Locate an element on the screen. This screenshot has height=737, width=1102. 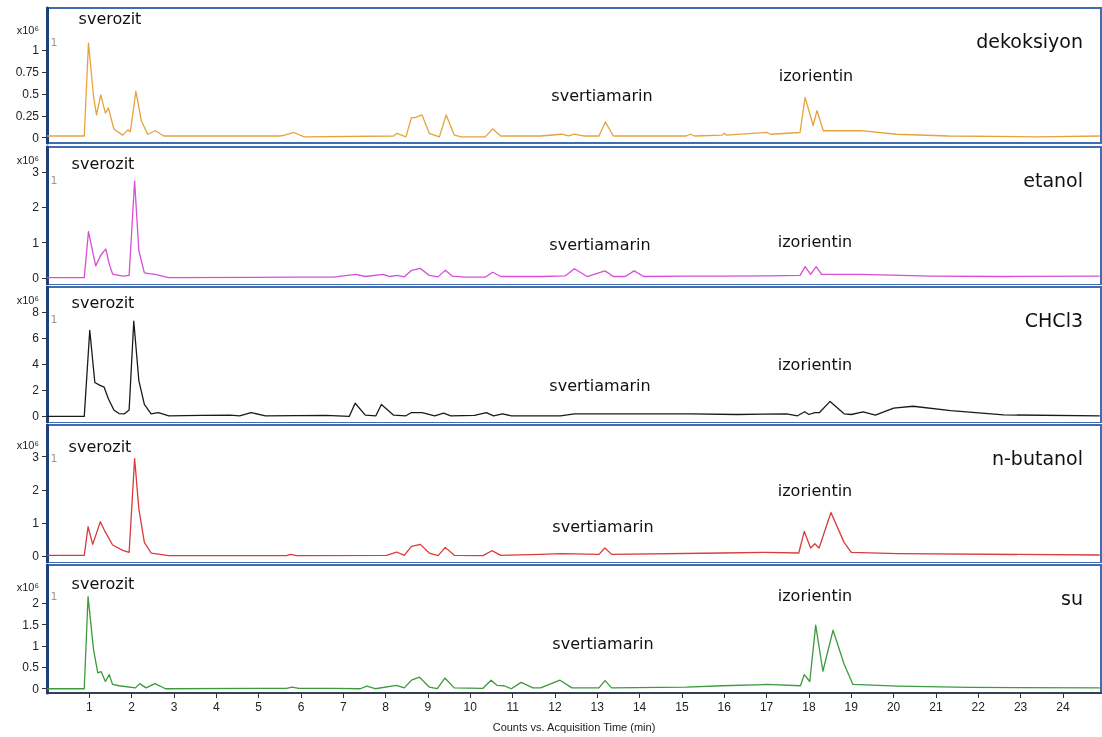
y-tick-label: 0.25 is located at coordinates (27, 115).